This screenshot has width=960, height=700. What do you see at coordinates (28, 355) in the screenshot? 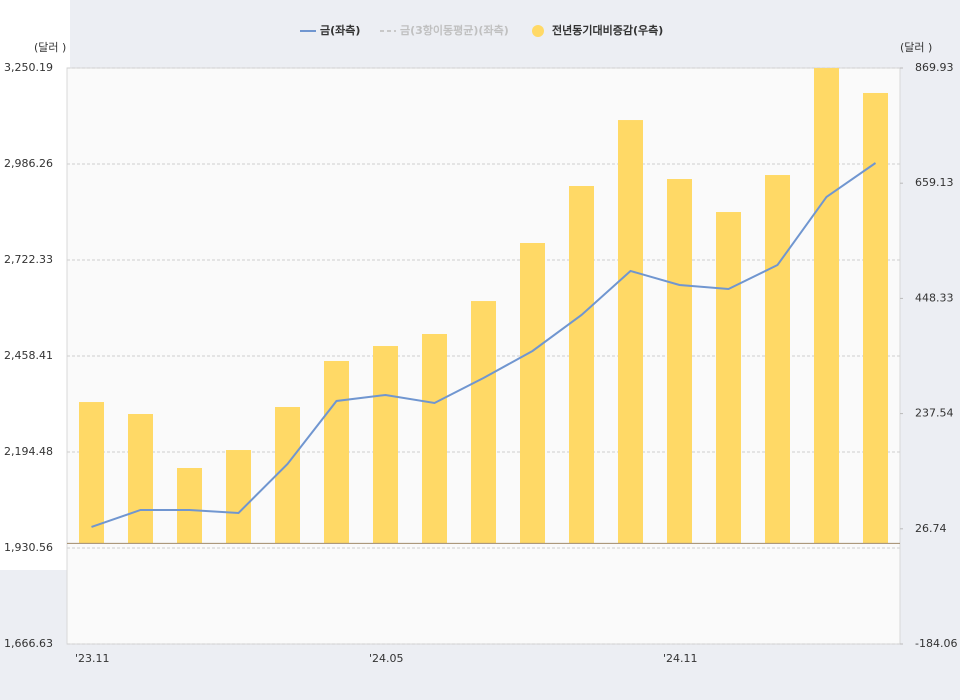
I see `y-tick-label: 2,458.41` at bounding box center [28, 355].